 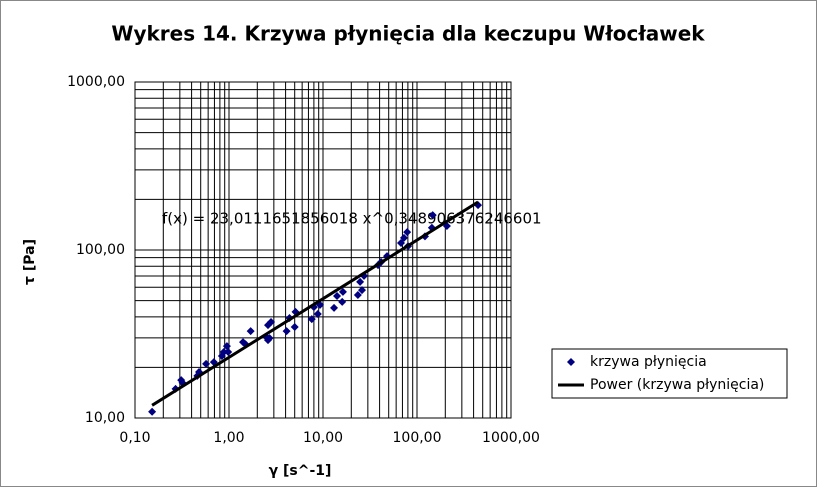 I want to click on x-tick-label: 100,00, so click(x=417, y=438).